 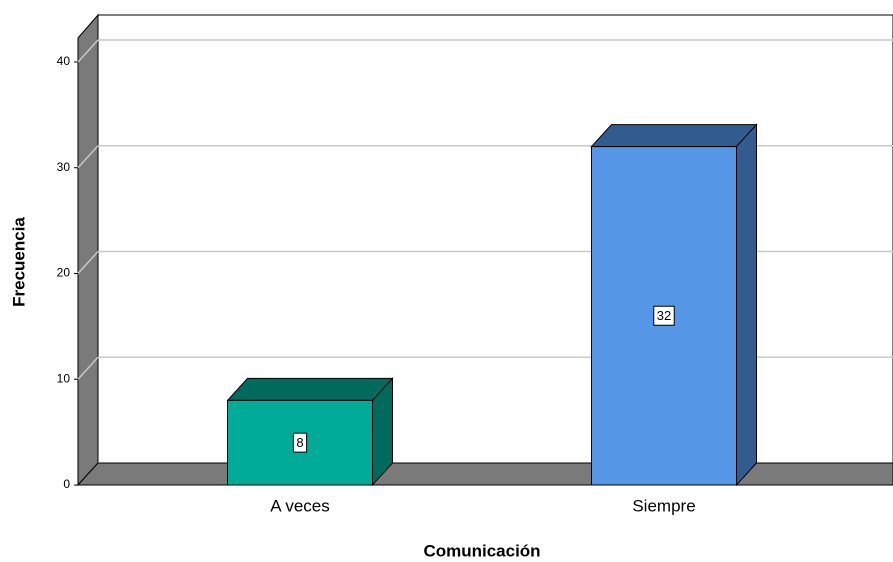 I want to click on y-tick-label: 0, so click(x=66, y=484).